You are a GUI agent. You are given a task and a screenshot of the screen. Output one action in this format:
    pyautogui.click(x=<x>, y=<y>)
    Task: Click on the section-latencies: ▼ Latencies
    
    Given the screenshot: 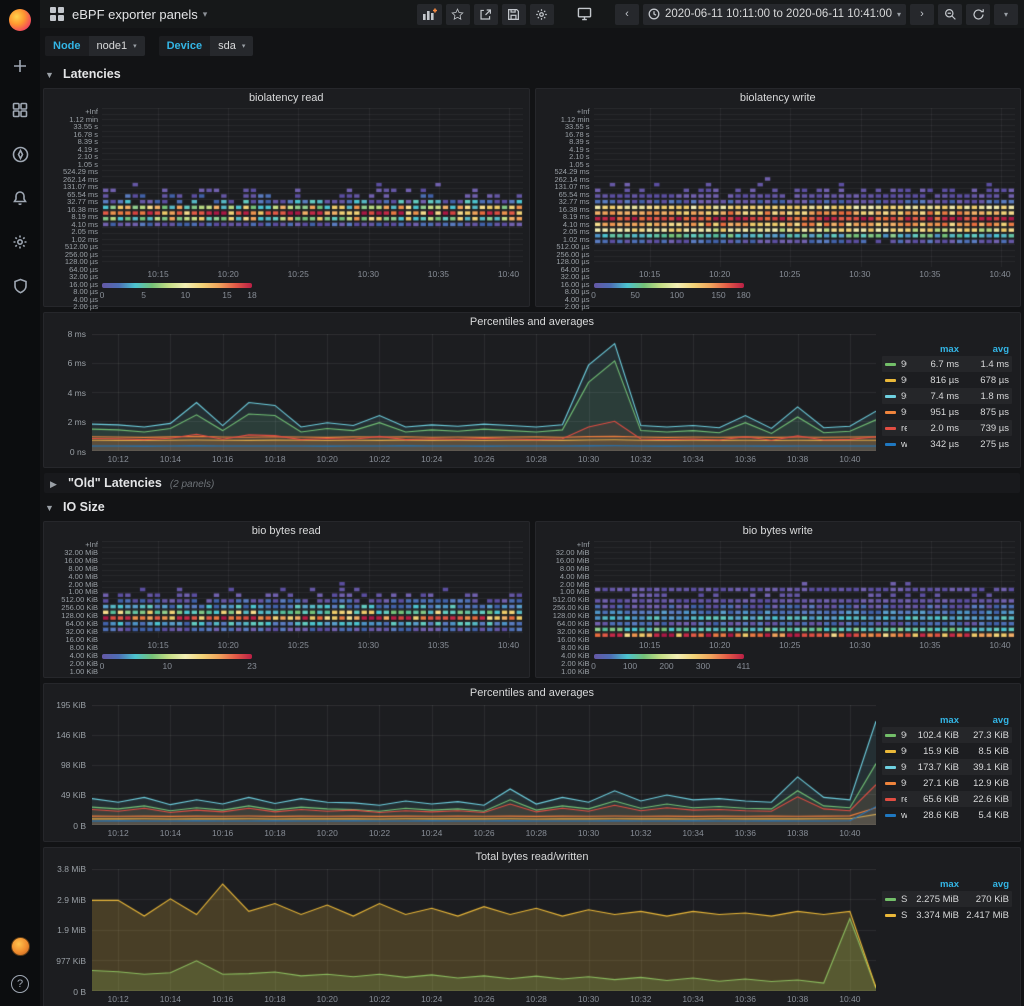 What is the action you would take?
    pyautogui.click(x=532, y=74)
    